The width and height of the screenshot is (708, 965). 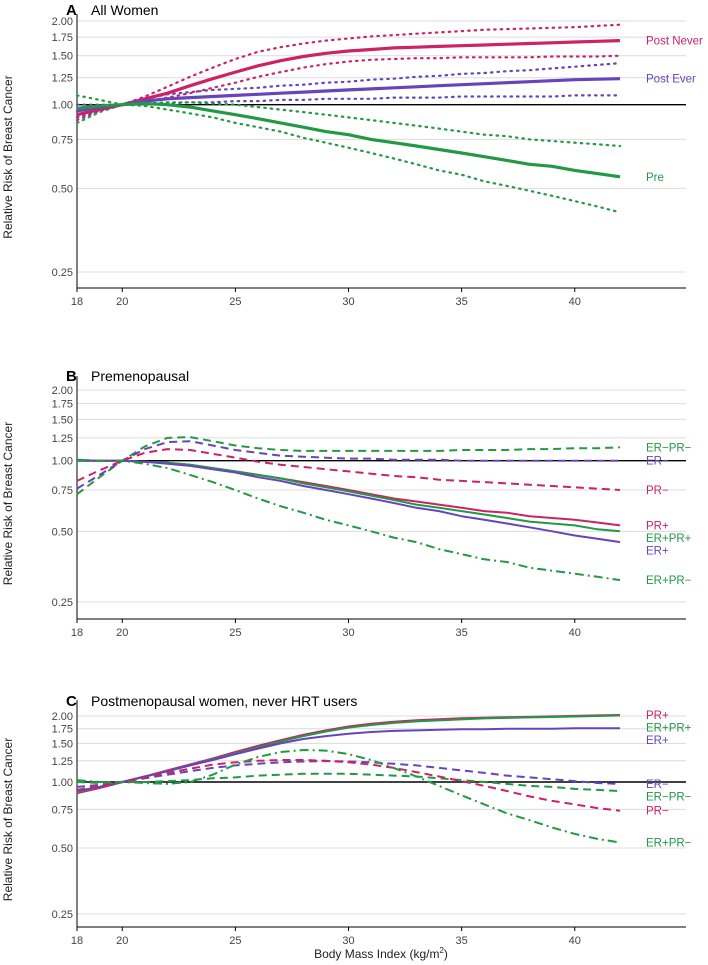 What do you see at coordinates (71, 10) in the screenshot?
I see `panel-letter: A` at bounding box center [71, 10].